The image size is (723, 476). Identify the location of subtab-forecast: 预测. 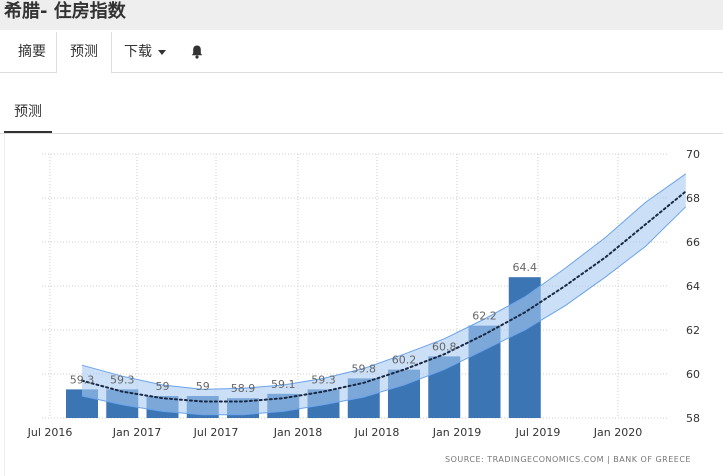
(28, 113).